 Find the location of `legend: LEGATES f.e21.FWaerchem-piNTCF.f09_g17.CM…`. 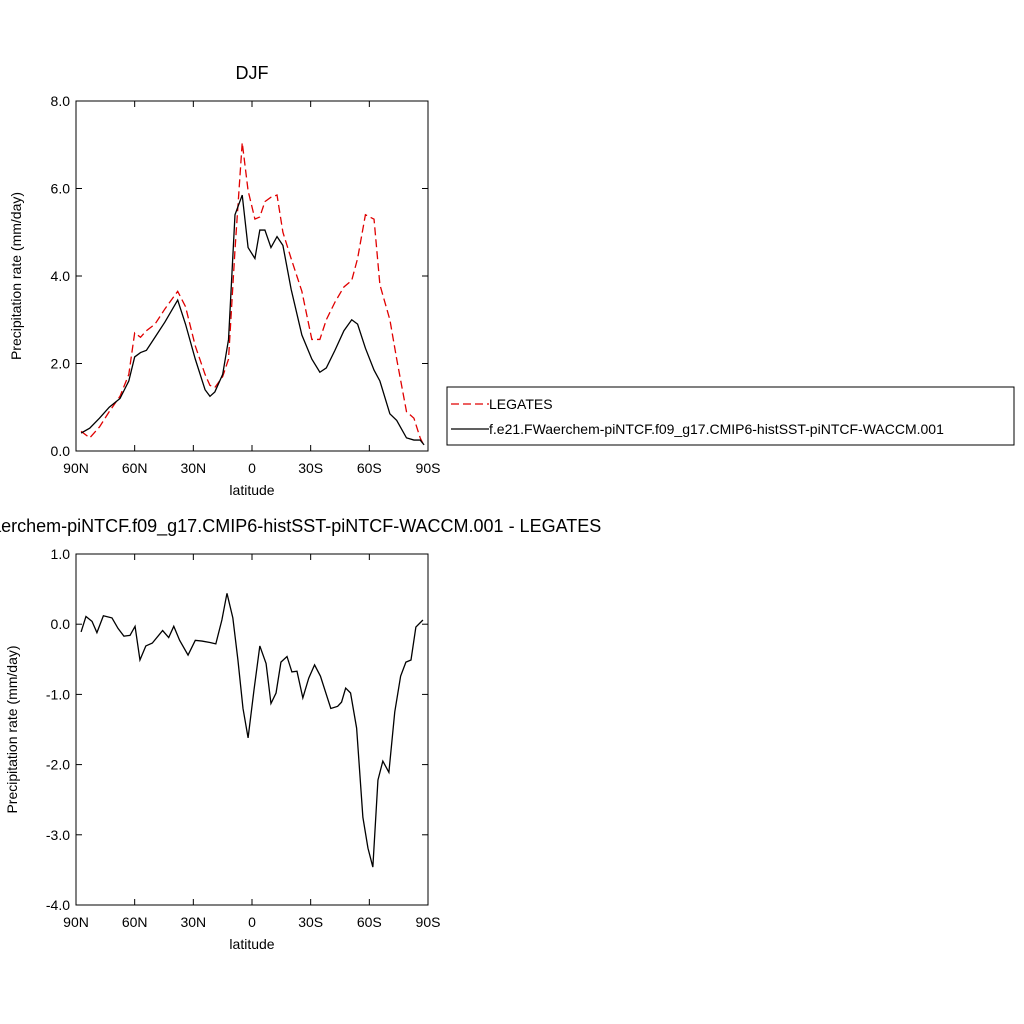

legend: LEGATES f.e21.FWaerchem-piNTCF.f09_g17.CM… is located at coordinates (730, 416).